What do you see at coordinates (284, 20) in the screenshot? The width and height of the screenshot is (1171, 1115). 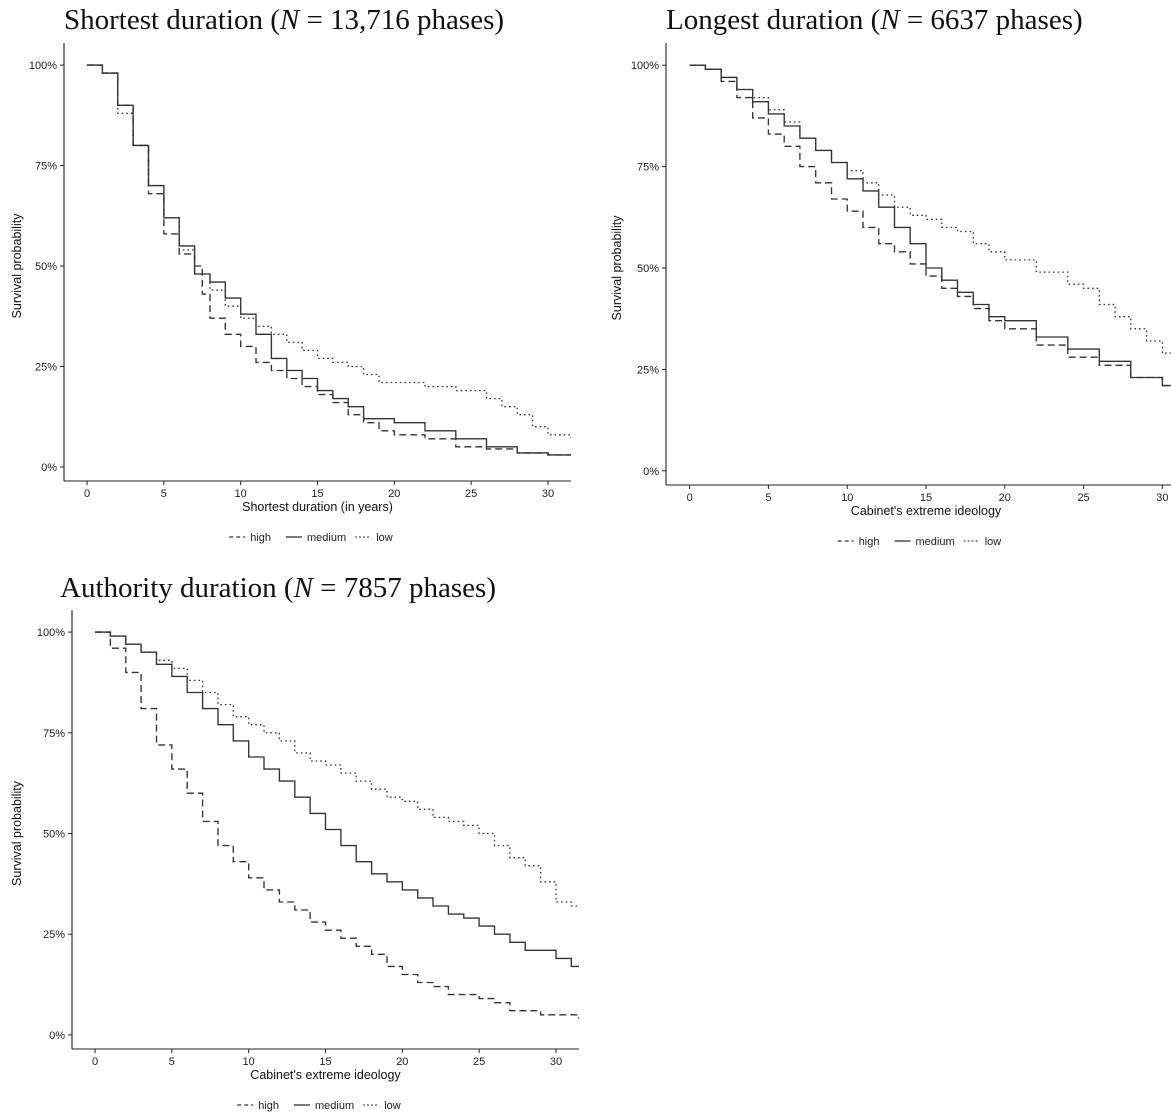 I see `chart-title: Shortest duration (N = 13,716 phases)` at bounding box center [284, 20].